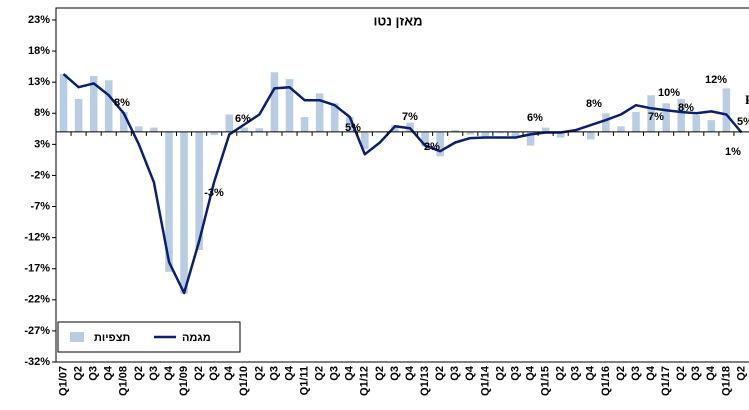 The width and height of the screenshot is (749, 410). Describe the element at coordinates (397, 20) in the screenshot. I see `chart-title: מאזן נטו` at that location.